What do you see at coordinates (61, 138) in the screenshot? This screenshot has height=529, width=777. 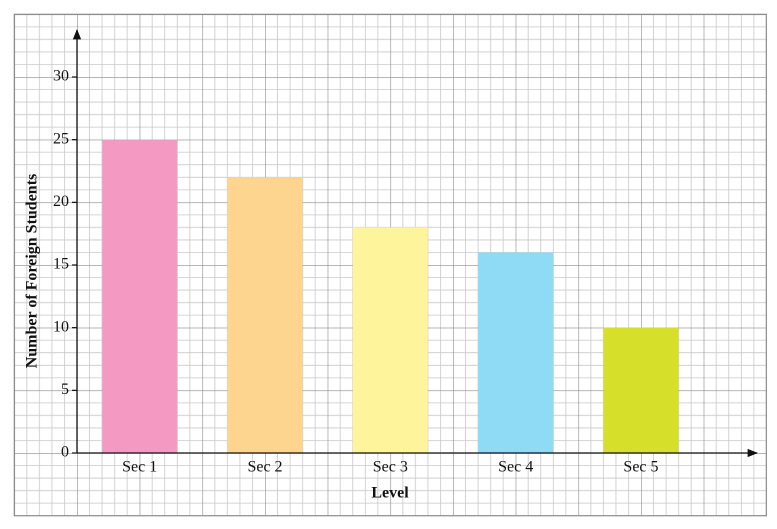 I see `y-tick-label: 25` at bounding box center [61, 138].